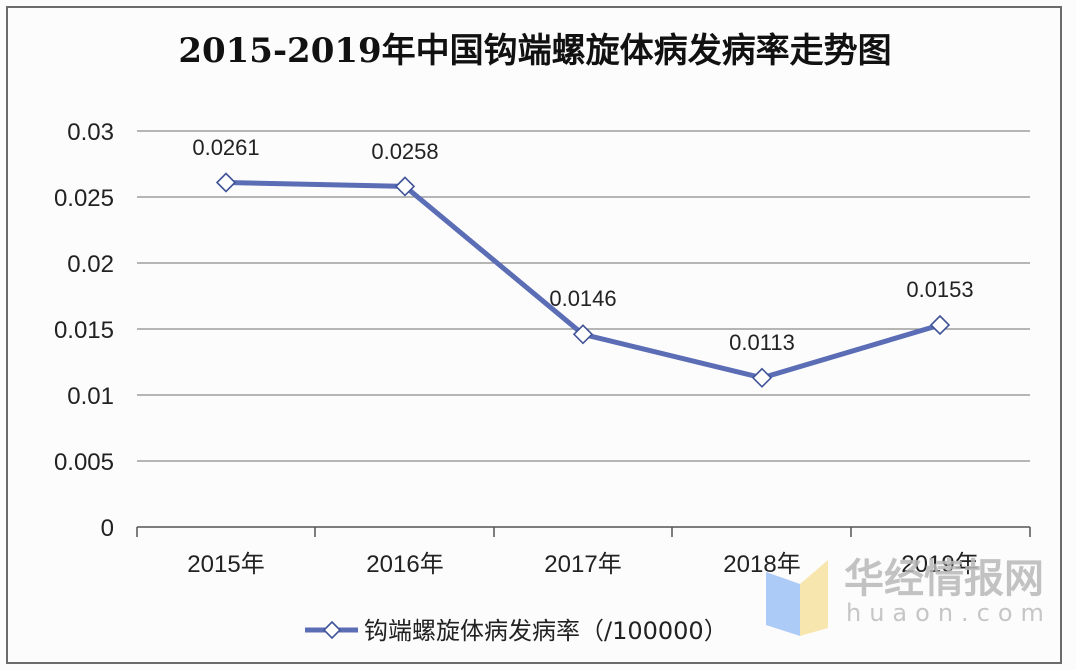 This screenshot has height=670, width=1076. What do you see at coordinates (84, 198) in the screenshot?
I see `y-tick-label: 0.025` at bounding box center [84, 198].